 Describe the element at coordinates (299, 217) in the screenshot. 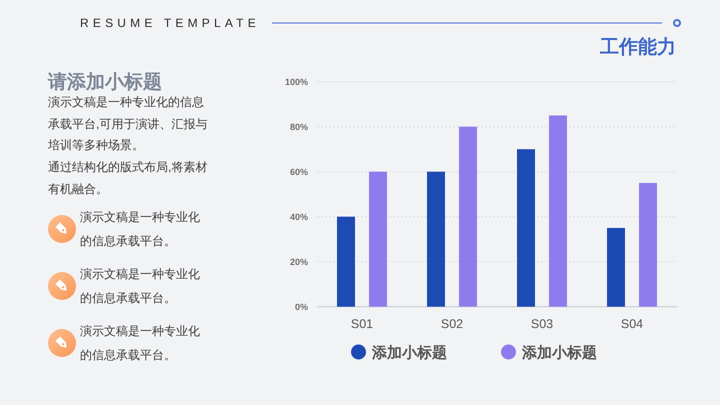

I see `y-tick-label: 40%` at that location.